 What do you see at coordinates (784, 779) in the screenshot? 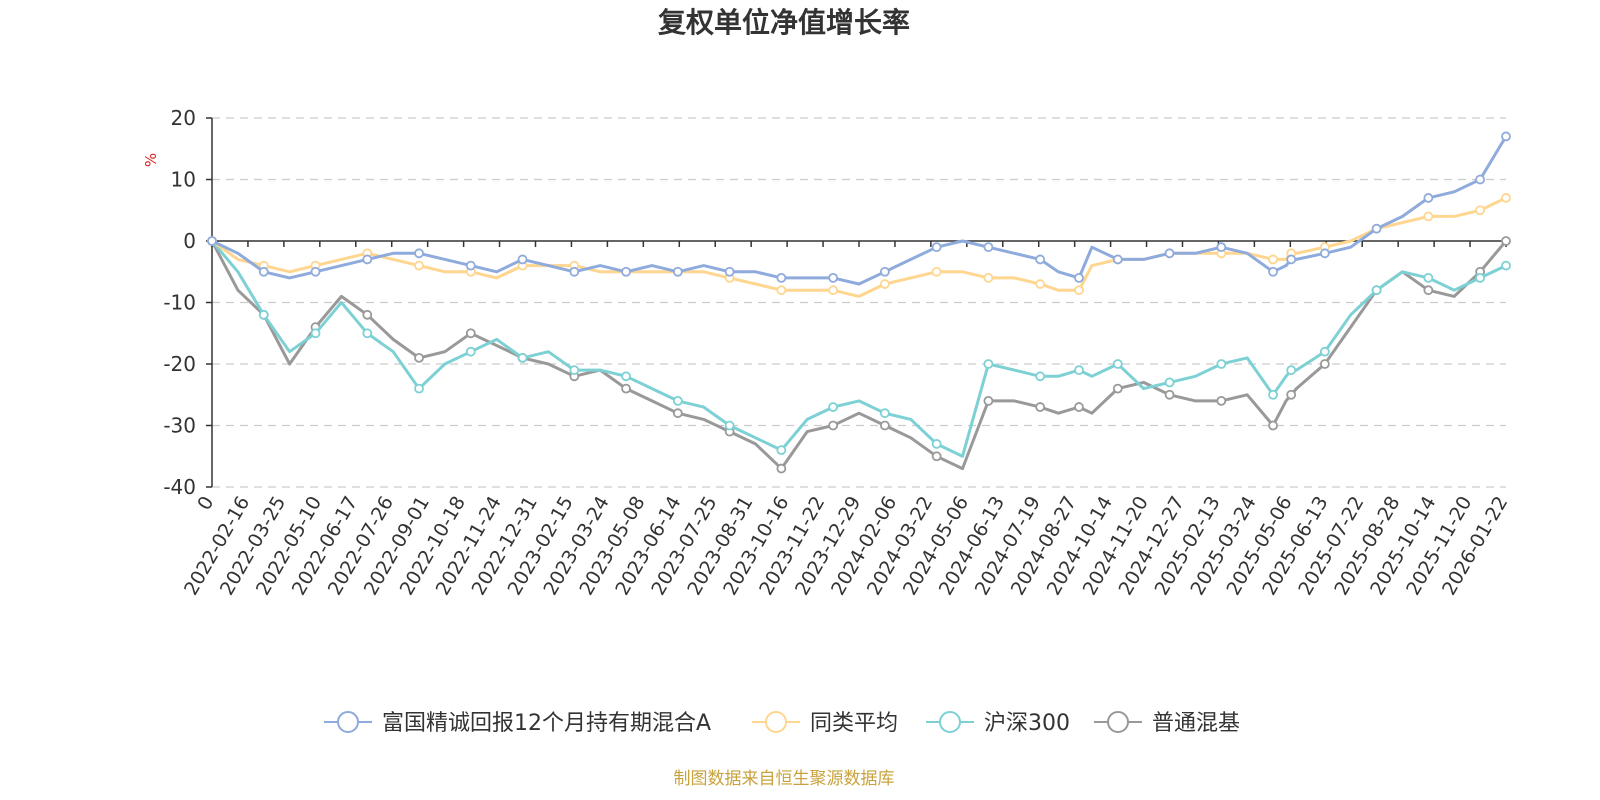
I see `data-source-note: 制图数据来自恒生聚源数据库` at bounding box center [784, 779].